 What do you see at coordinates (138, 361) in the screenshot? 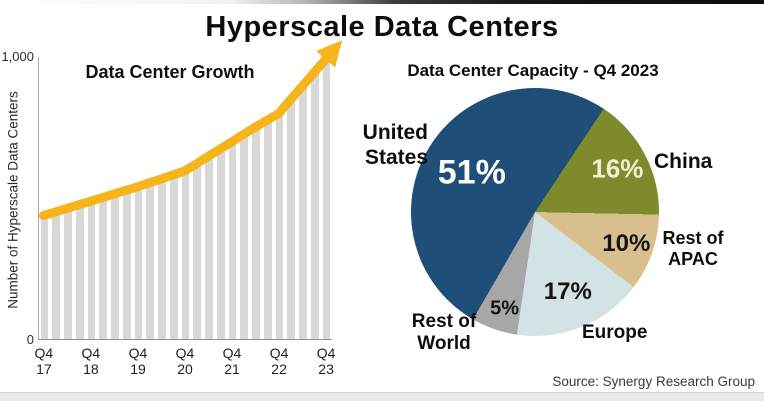
I see `x-axis-tick: Q4 19` at bounding box center [138, 361].